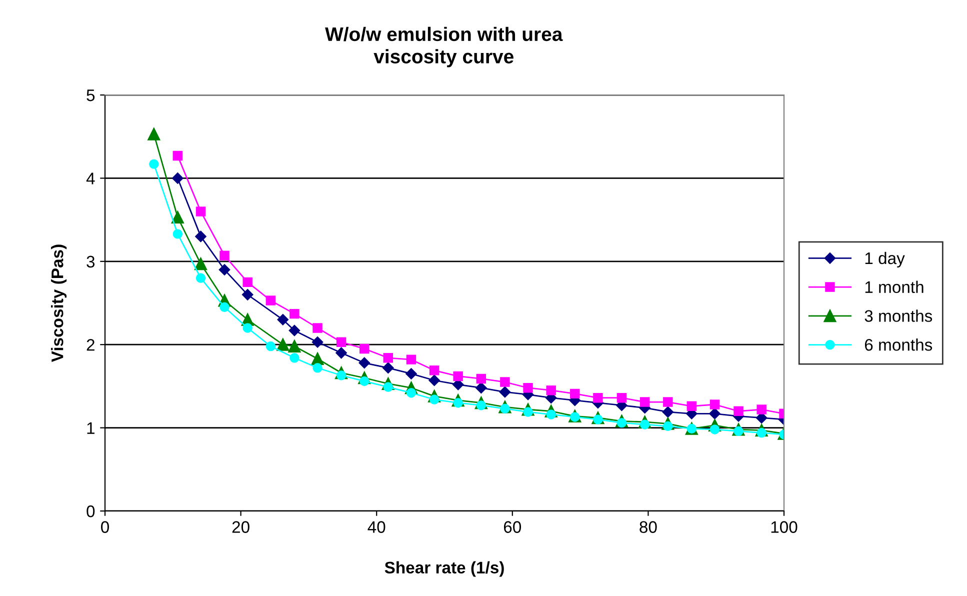 This screenshot has height=596, width=967. What do you see at coordinates (784, 527) in the screenshot?
I see `x-tick-label: 100` at bounding box center [784, 527].